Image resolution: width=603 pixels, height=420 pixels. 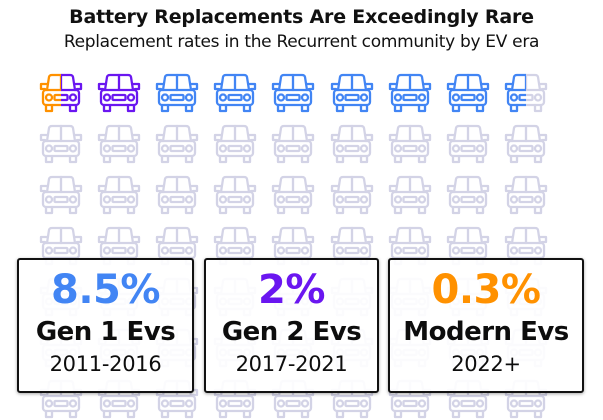 I want to click on stat-card-modern: 0.3% Modern Evs 2022+, so click(x=486, y=325).